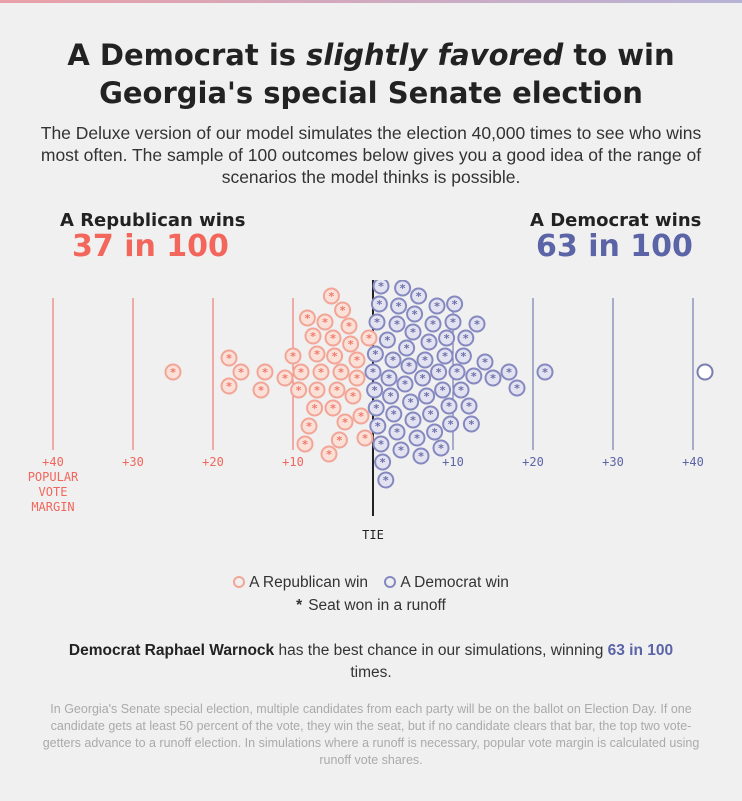  I want to click on top-accent-bar, so click(371, 1).